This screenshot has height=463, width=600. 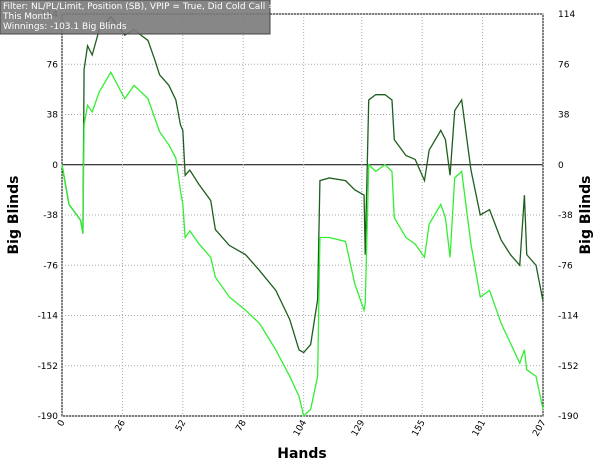 What do you see at coordinates (568, 367) in the screenshot?
I see `y2-tick-label: -152` at bounding box center [568, 367].